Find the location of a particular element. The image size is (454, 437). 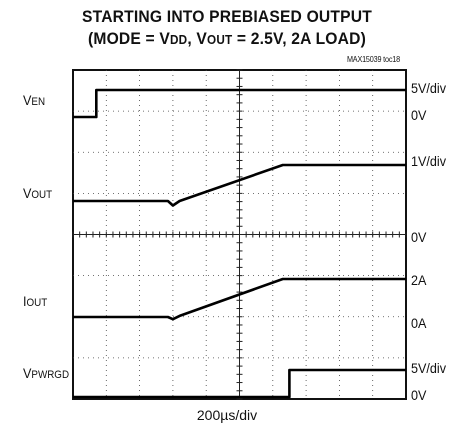

vpwrgd-scale-label: 5V/div is located at coordinates (429, 368).